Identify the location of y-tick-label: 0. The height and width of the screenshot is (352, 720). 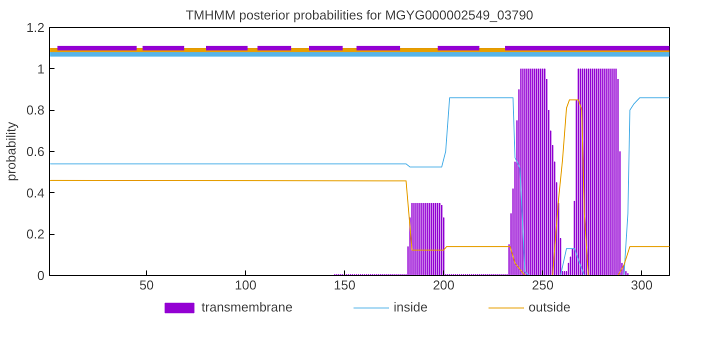
(41, 275).